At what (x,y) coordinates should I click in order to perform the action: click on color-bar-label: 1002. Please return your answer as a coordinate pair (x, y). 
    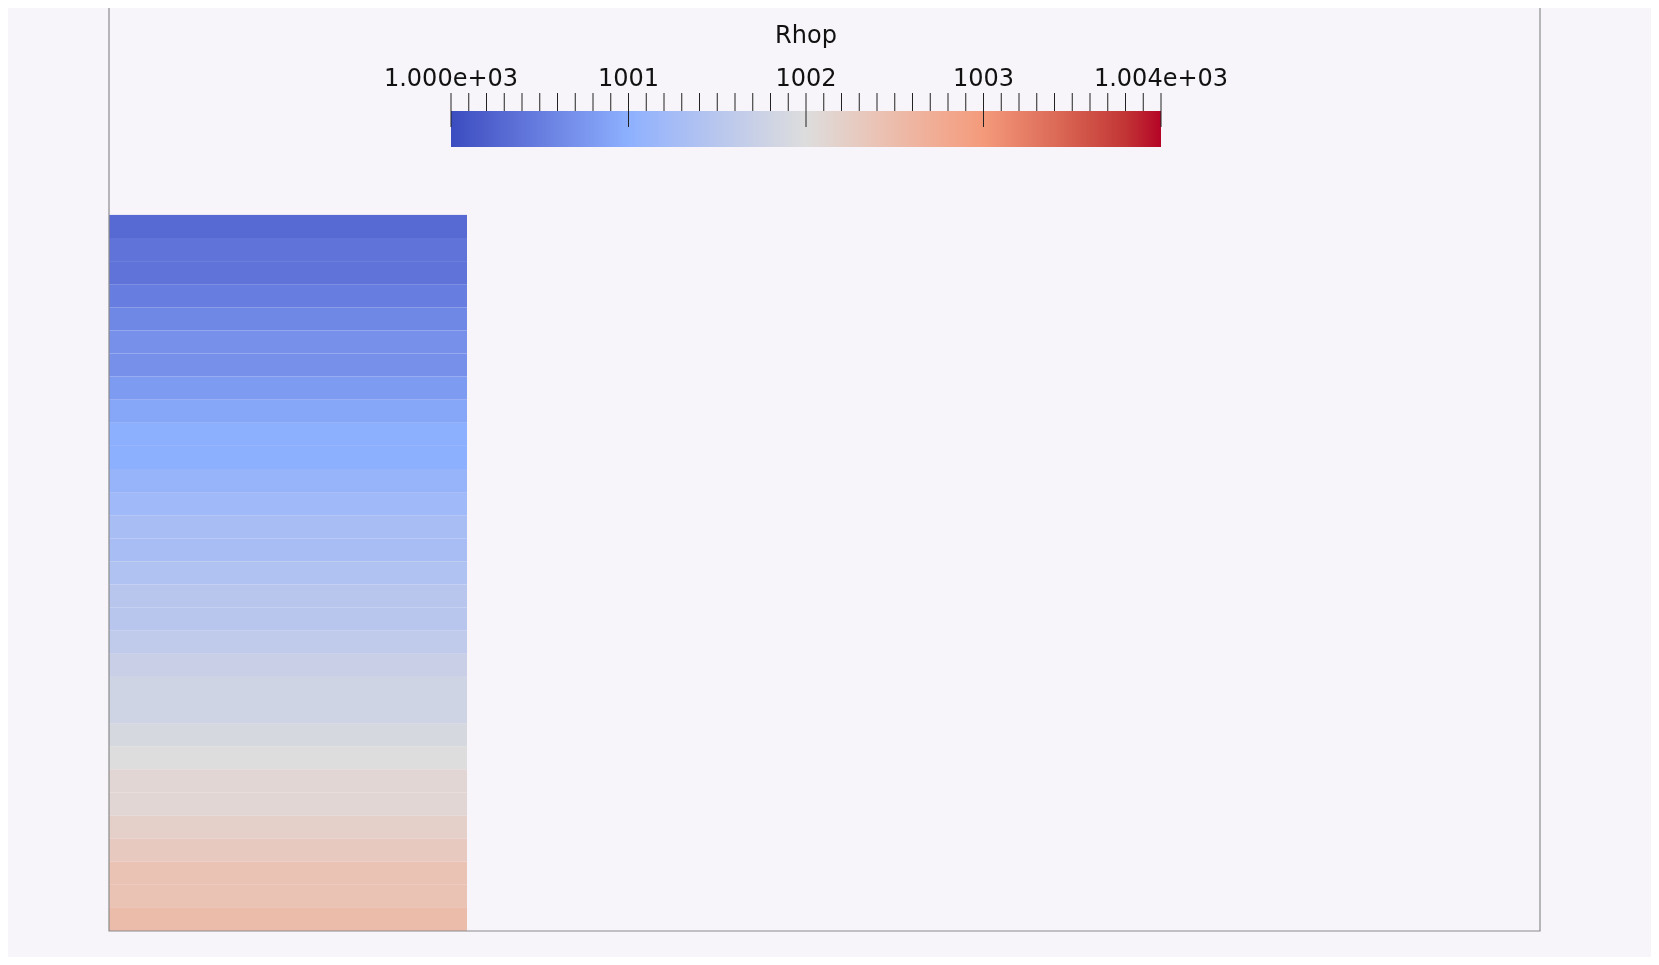
    Looking at the image, I should click on (806, 78).